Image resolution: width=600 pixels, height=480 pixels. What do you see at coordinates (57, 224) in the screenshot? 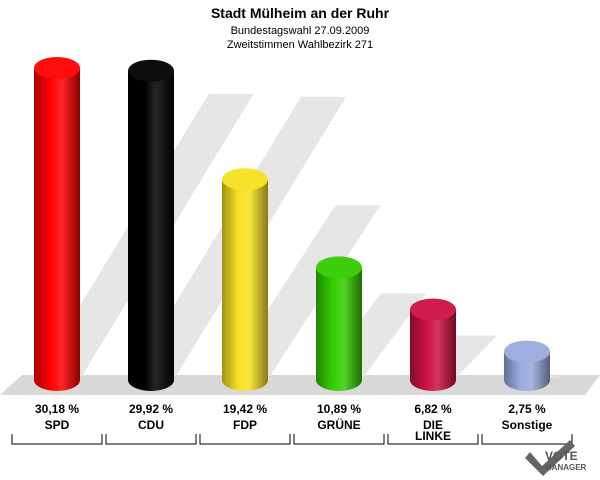
I see `bar-spd` at bounding box center [57, 224].